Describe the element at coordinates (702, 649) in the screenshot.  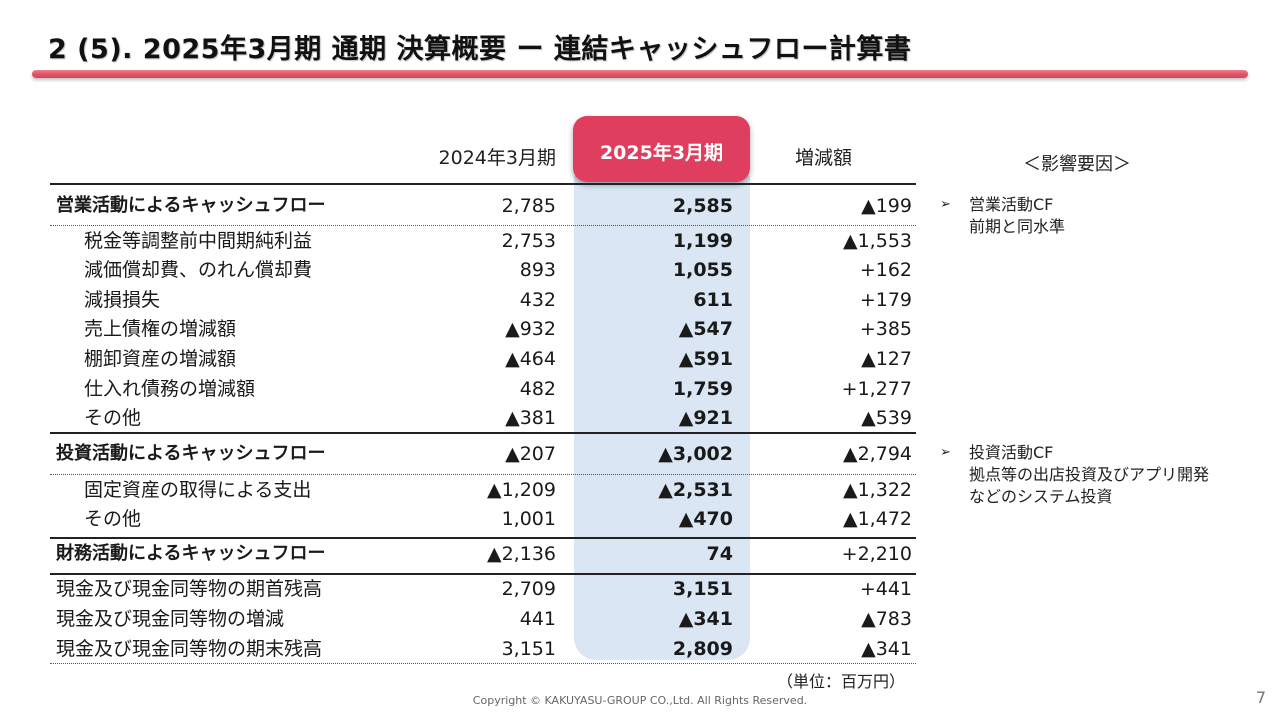
I see `curr-value: 2,809` at that location.